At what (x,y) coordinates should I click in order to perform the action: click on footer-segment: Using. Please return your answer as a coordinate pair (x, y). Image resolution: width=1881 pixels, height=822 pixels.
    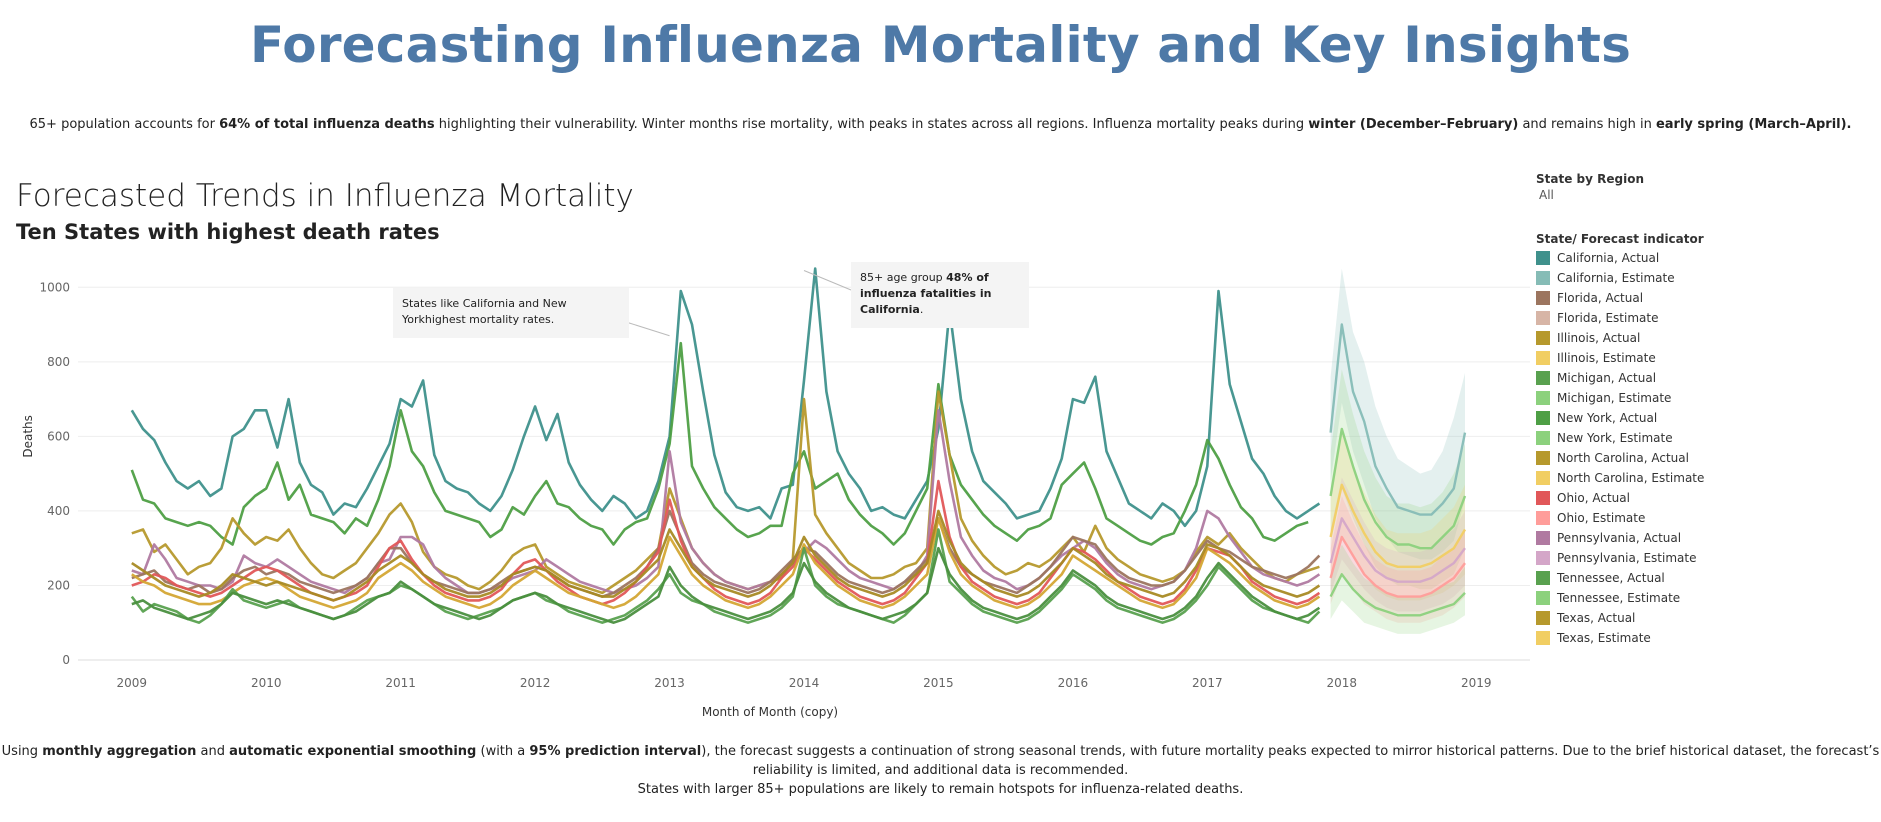
    Looking at the image, I should click on (22, 751).